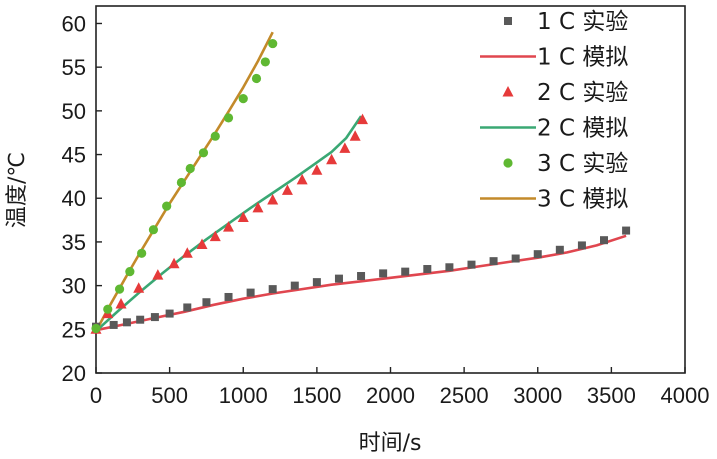  Describe the element at coordinates (74, 23) in the screenshot. I see `y-tick-label: 60` at that location.